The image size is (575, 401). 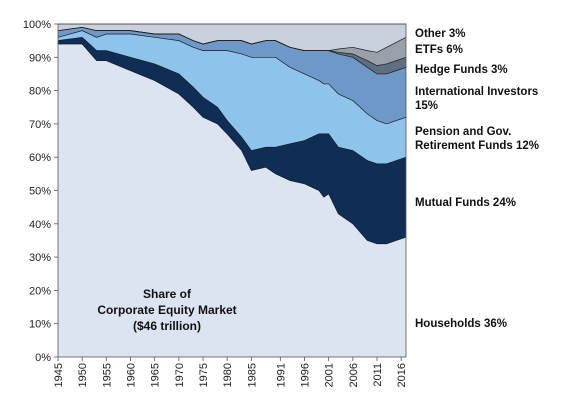 I want to click on x-tick-label: 1985, so click(x=252, y=375).